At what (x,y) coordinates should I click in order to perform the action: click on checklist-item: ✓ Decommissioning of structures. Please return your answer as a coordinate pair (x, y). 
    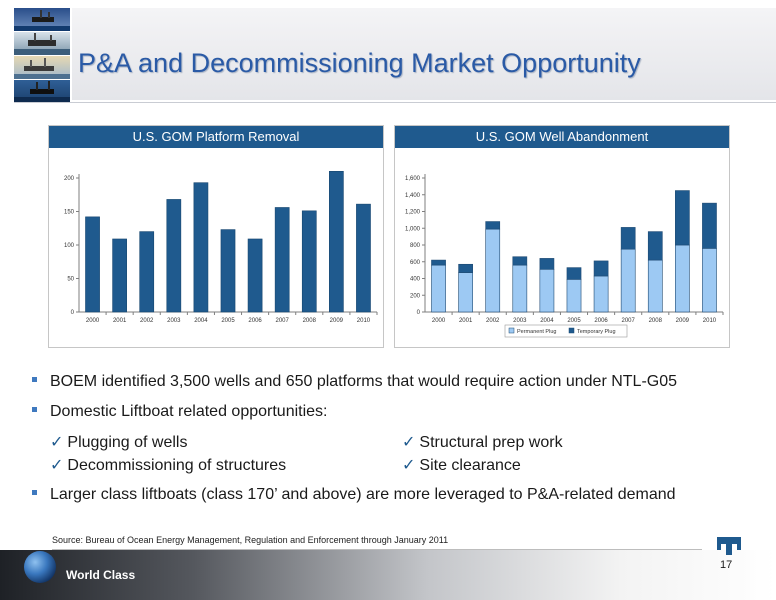
    Looking at the image, I should click on (168, 465).